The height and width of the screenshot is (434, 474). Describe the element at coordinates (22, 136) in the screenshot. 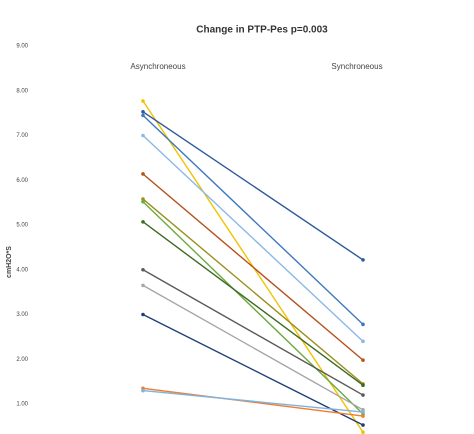

I see `y-tick-label: 7.00` at that location.